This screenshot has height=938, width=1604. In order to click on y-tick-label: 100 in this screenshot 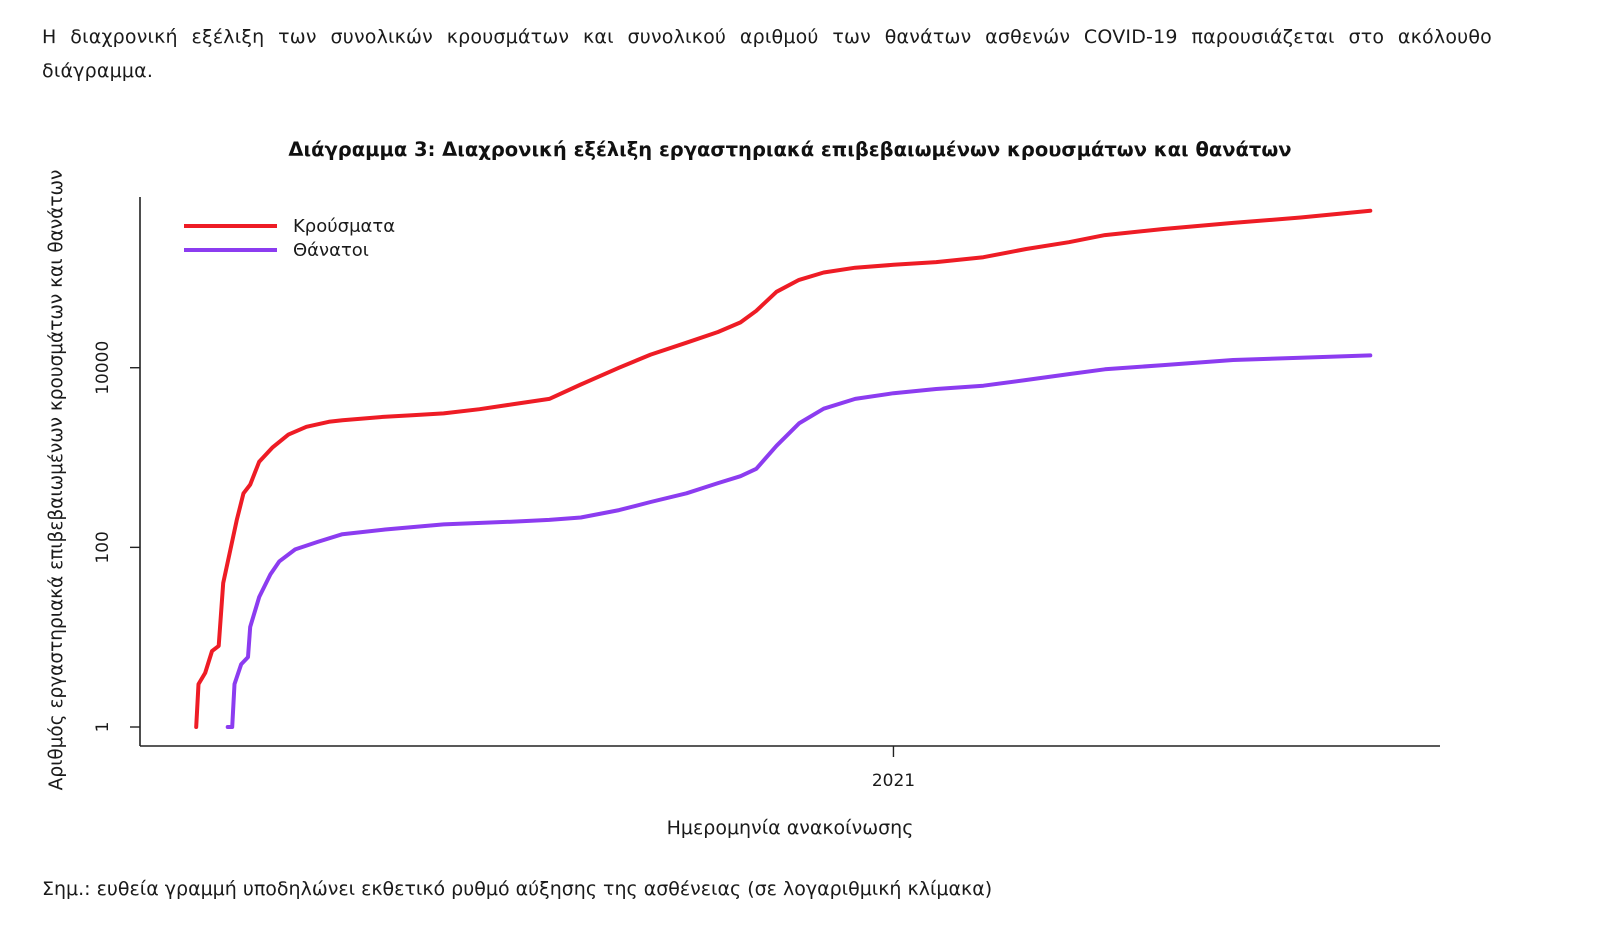, I will do `click(103, 547)`.